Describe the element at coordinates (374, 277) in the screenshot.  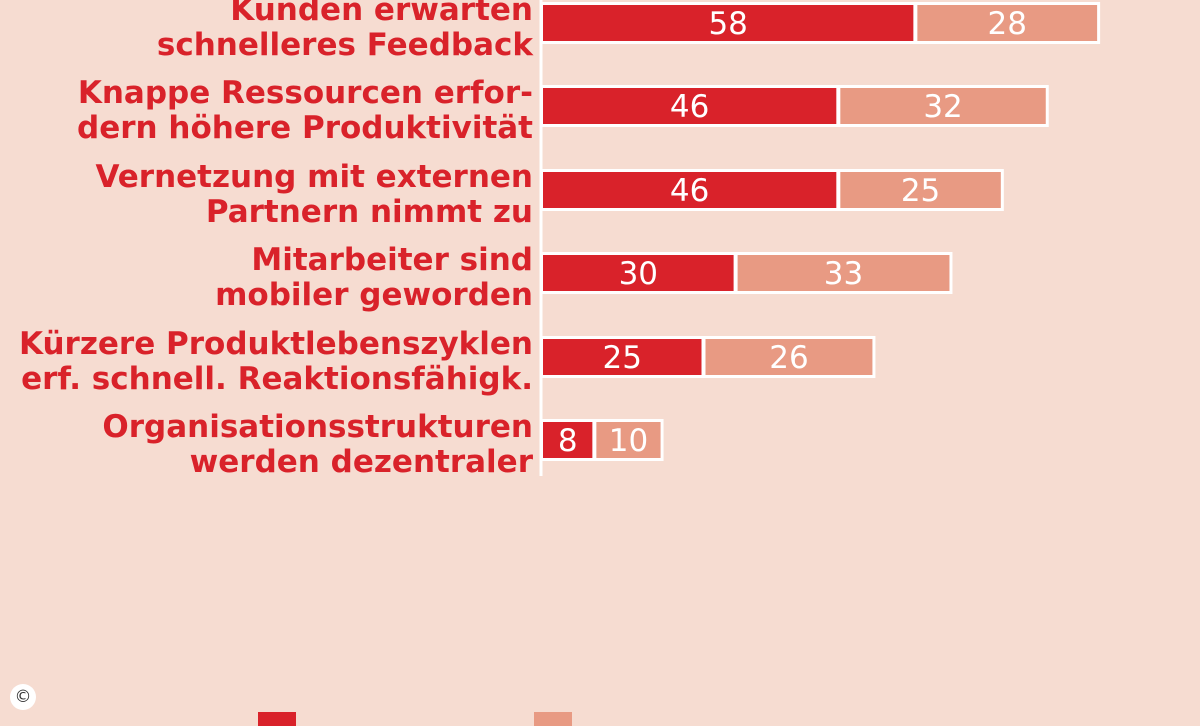
I see `category-label: Mitarbeiter sind mobiler geworden` at that location.